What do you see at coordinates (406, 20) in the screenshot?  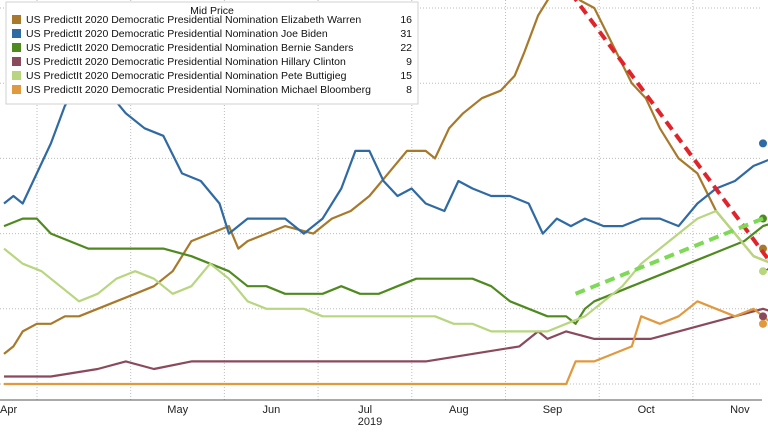 I see `legend-value: 16` at bounding box center [406, 20].